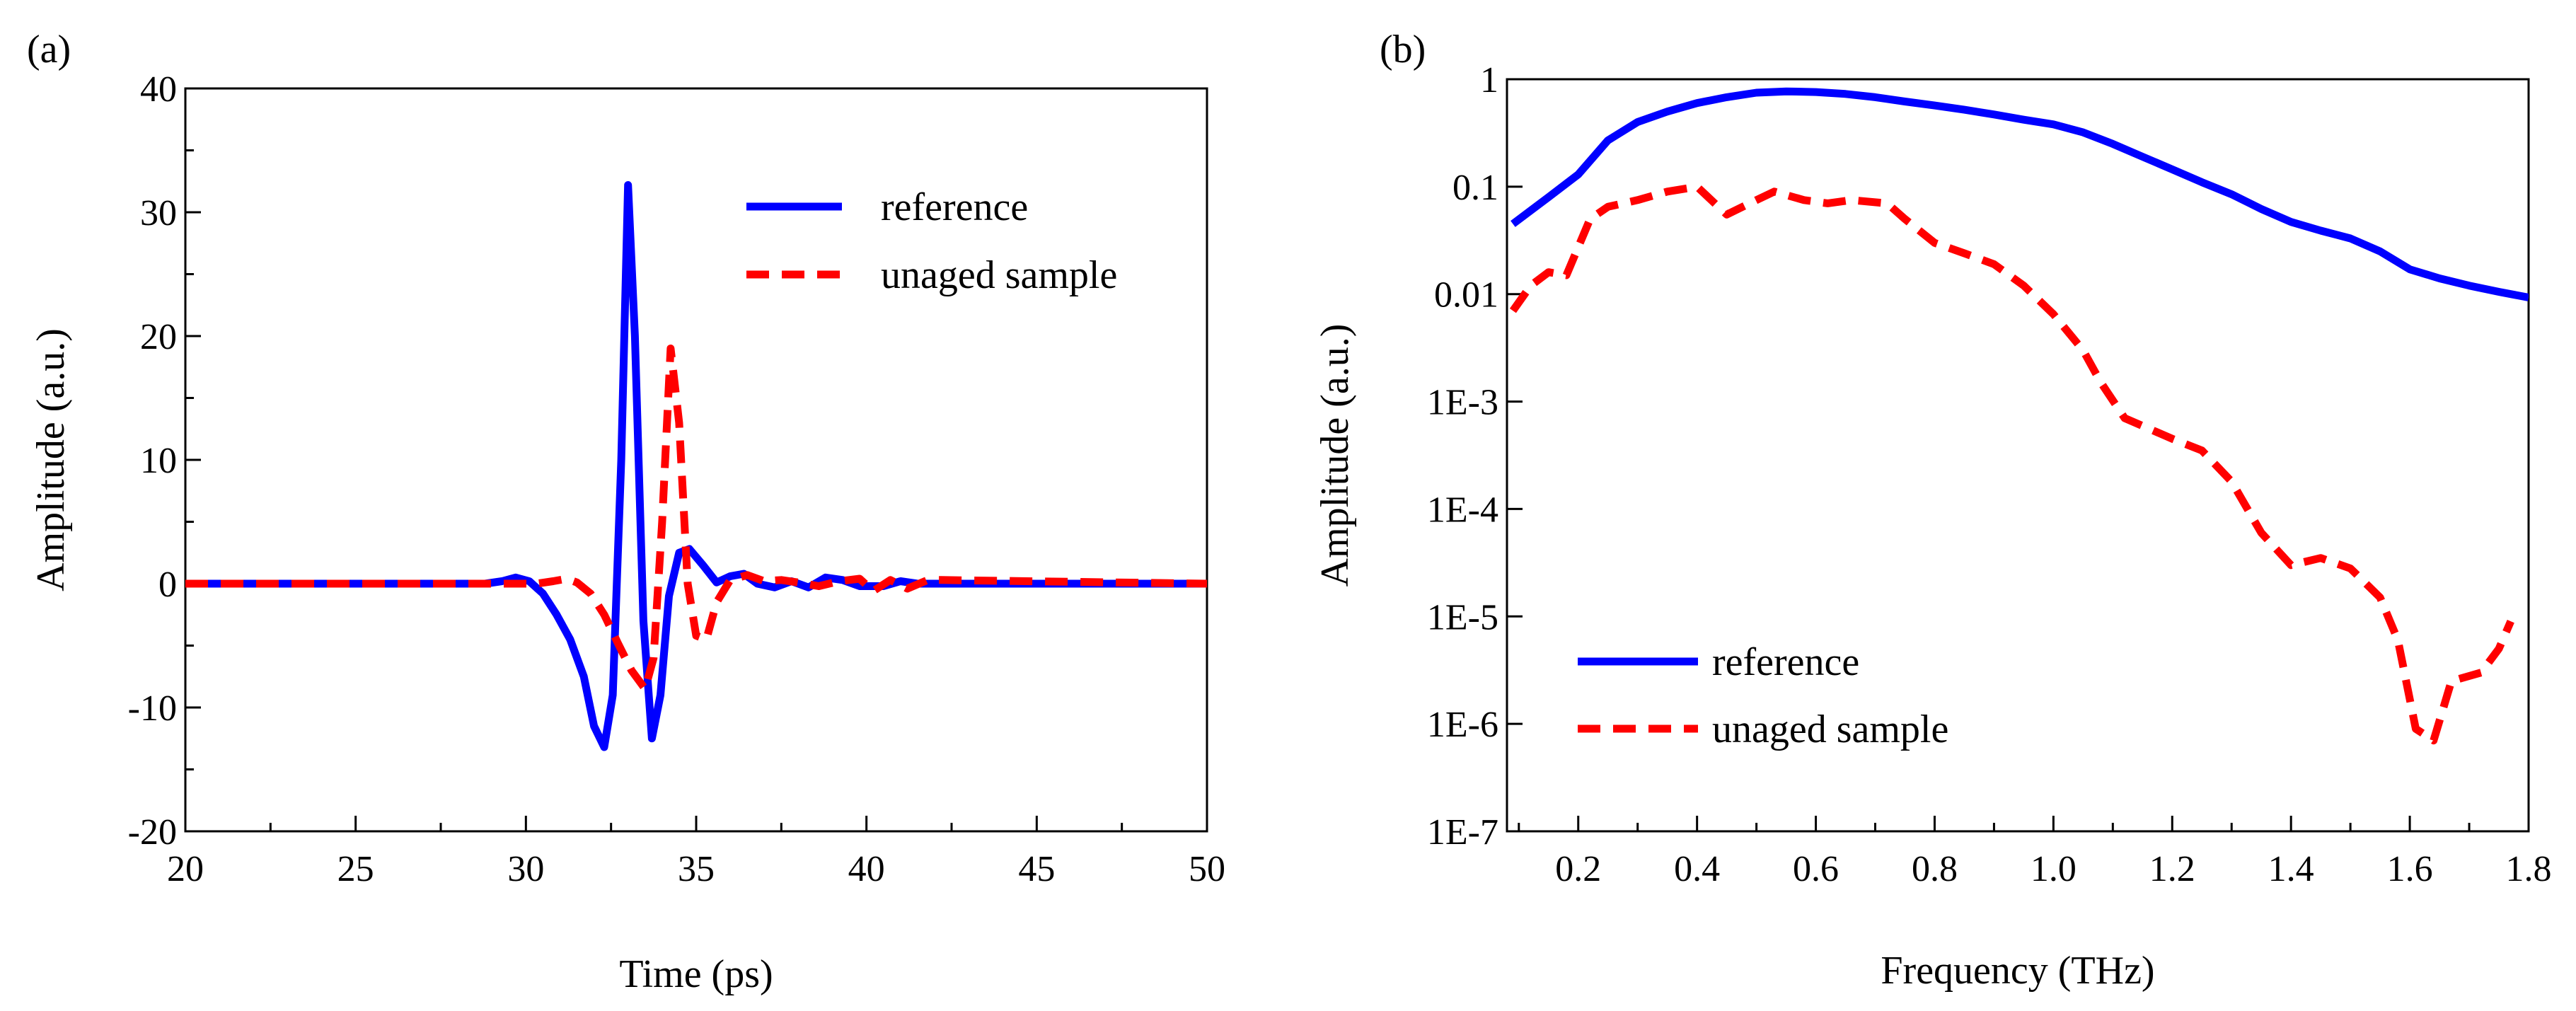  What do you see at coordinates (355, 869) in the screenshot?
I see `x-tick-label: 25` at bounding box center [355, 869].